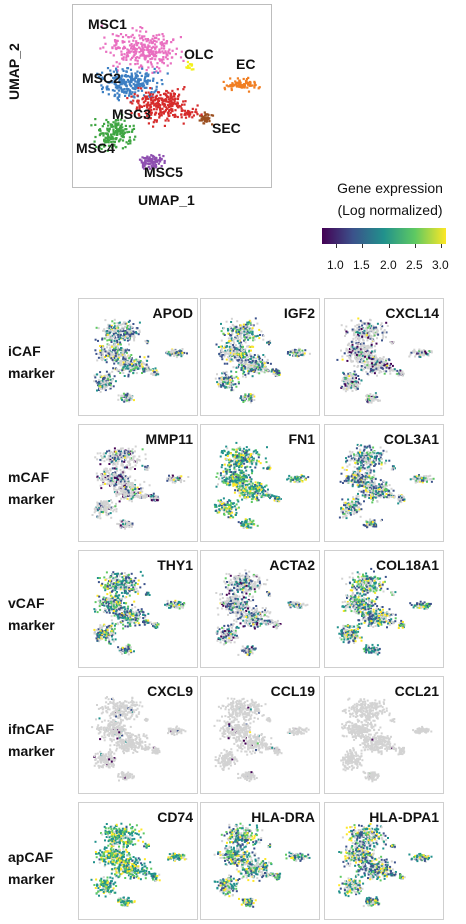 Image resolution: width=466 pixels, height=924 pixels. What do you see at coordinates (390, 188) in the screenshot?
I see `legend-title-line1: Gene expression` at bounding box center [390, 188].